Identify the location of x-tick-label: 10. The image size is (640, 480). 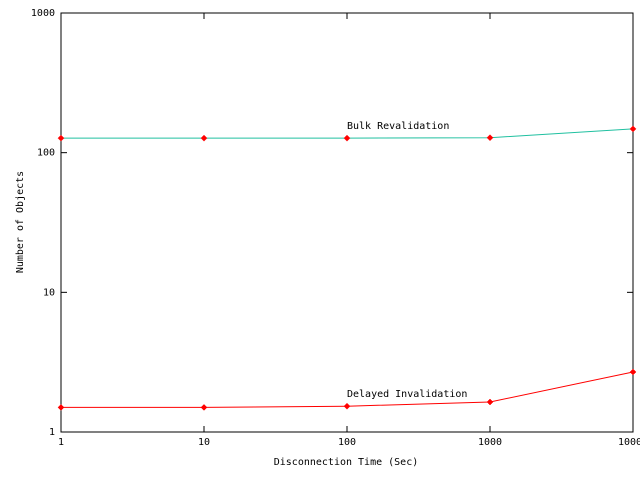
(204, 442).